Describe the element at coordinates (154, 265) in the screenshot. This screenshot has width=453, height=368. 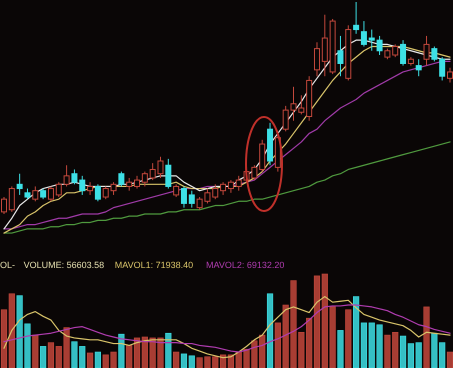
I see `text: MAVOL1: 71938.40` at that location.